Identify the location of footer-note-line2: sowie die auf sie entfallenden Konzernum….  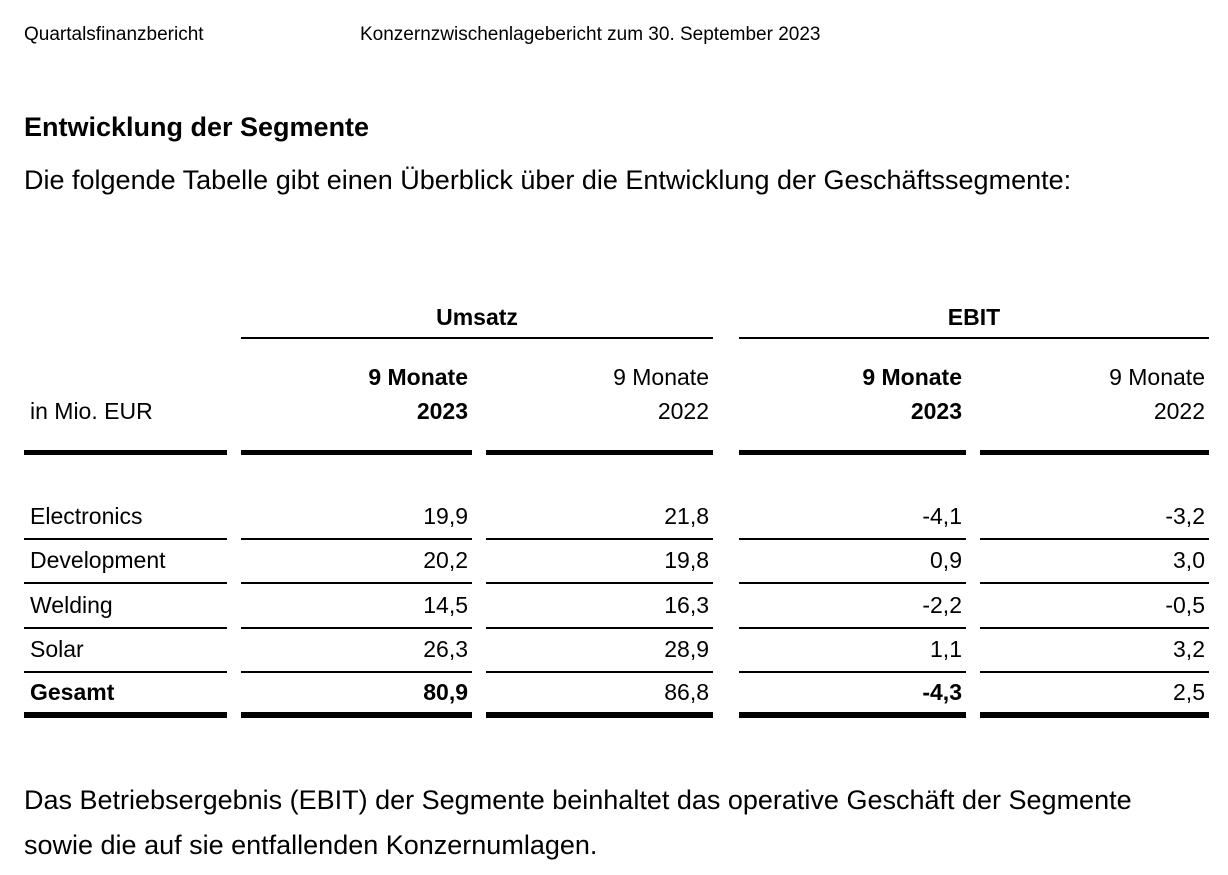
(311, 845).